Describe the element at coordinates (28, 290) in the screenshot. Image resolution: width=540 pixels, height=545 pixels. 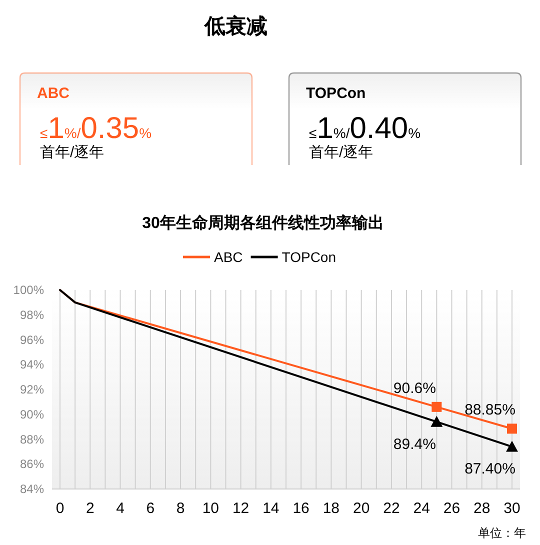
I see `y-tick-label: 100%` at that location.